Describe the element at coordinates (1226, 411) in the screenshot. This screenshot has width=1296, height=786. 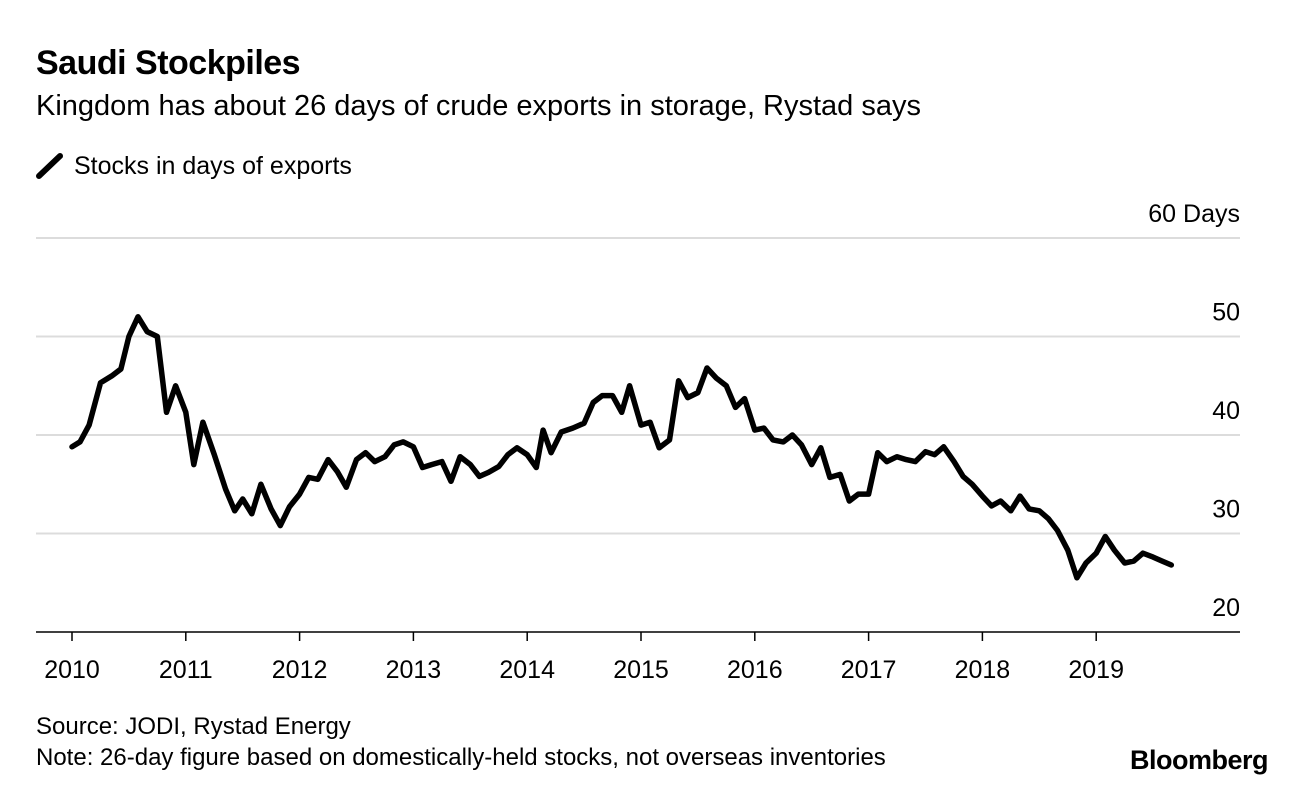
I see `y-tick-label: 40` at that location.